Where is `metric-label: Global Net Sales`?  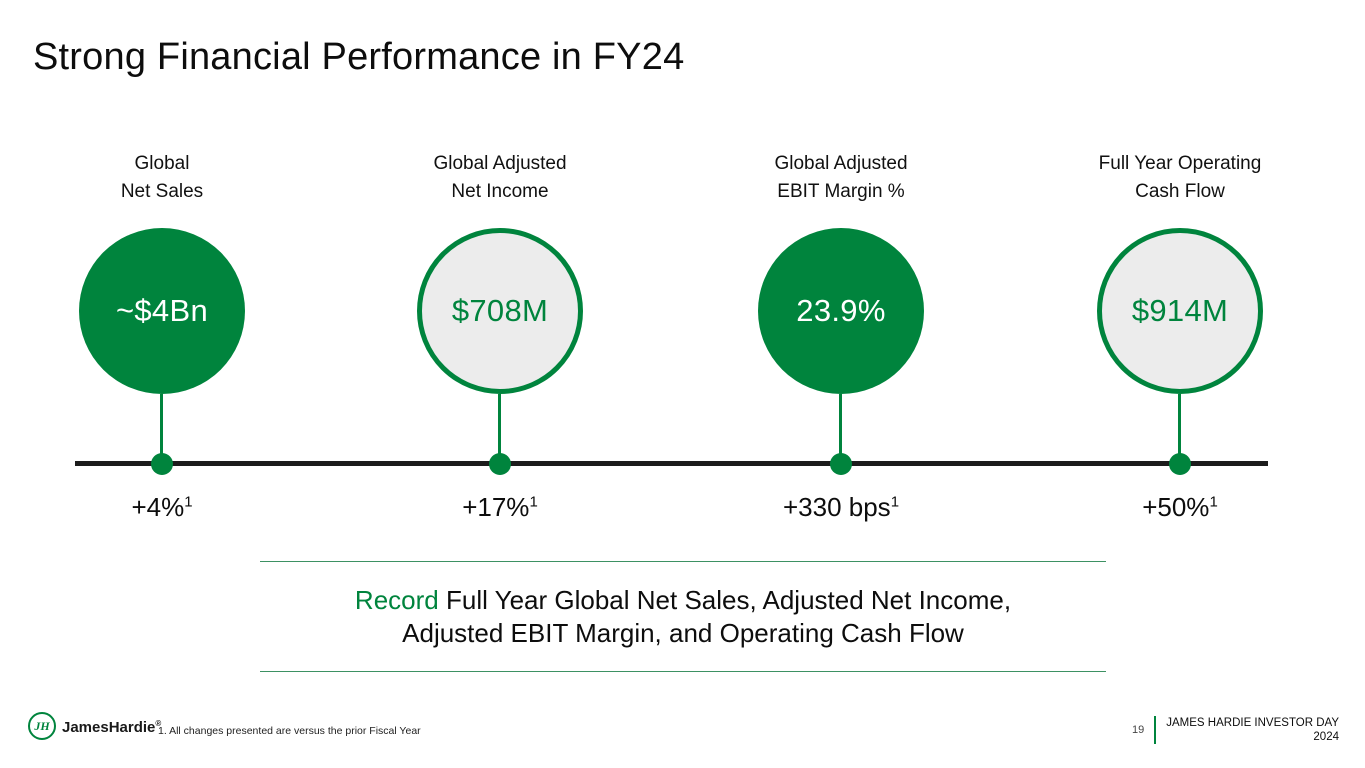 metric-label: Global Net Sales is located at coordinates (162, 178).